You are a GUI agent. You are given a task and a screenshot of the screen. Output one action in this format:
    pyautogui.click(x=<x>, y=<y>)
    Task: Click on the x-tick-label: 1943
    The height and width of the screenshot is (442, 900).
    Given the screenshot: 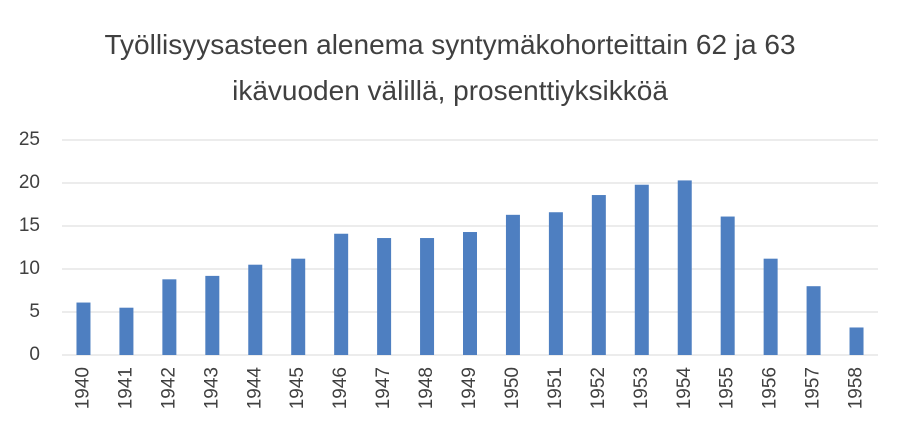 What is the action you would take?
    pyautogui.click(x=211, y=388)
    